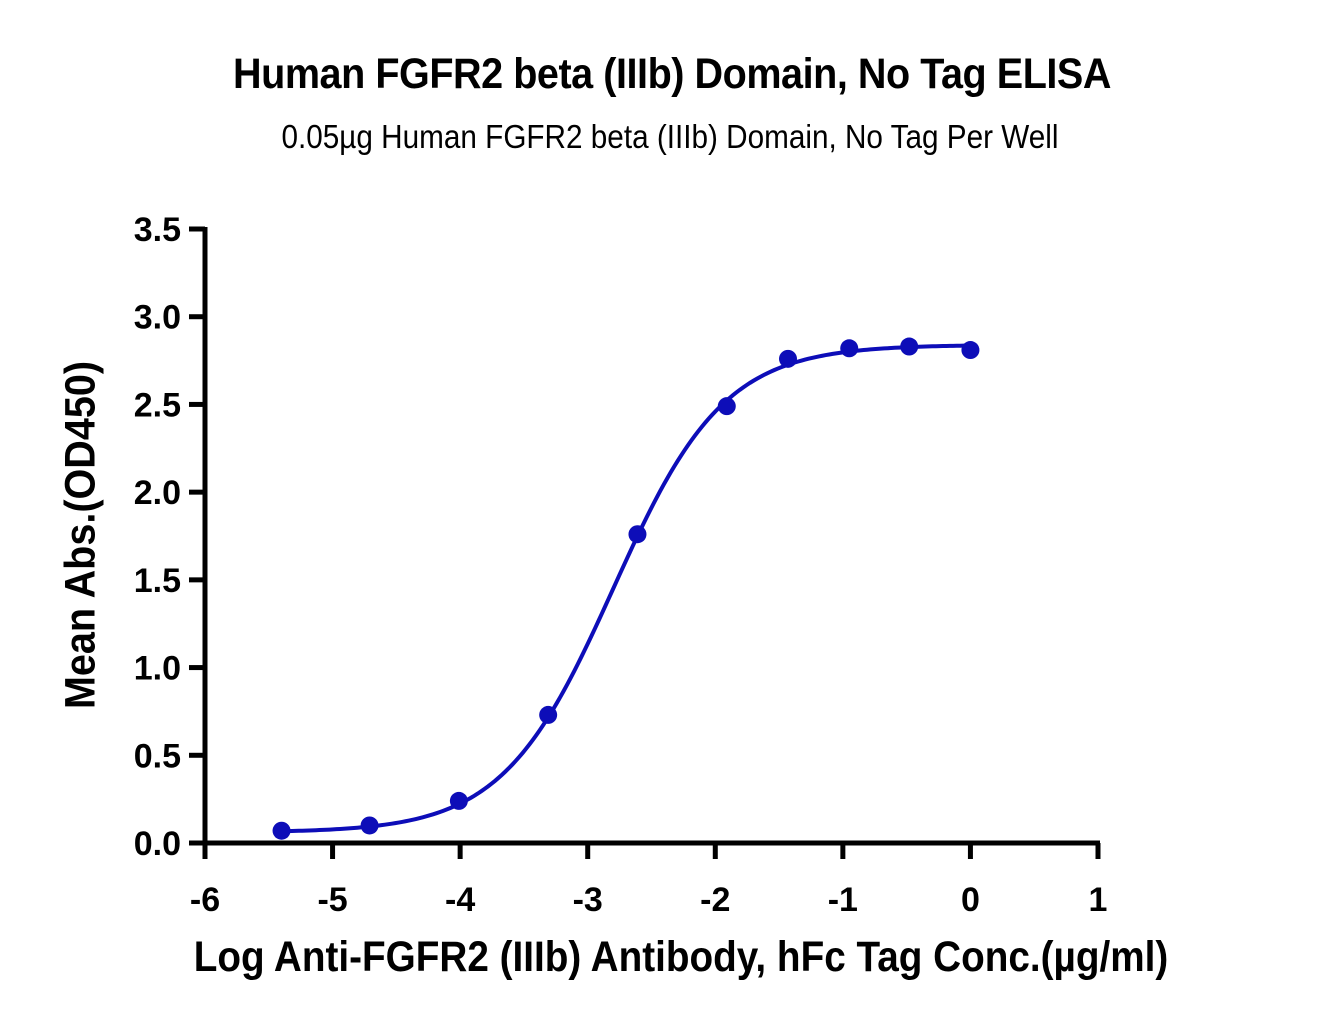 This screenshot has width=1324, height=1030. I want to click on y-tick-label: 0.5, so click(157, 756).